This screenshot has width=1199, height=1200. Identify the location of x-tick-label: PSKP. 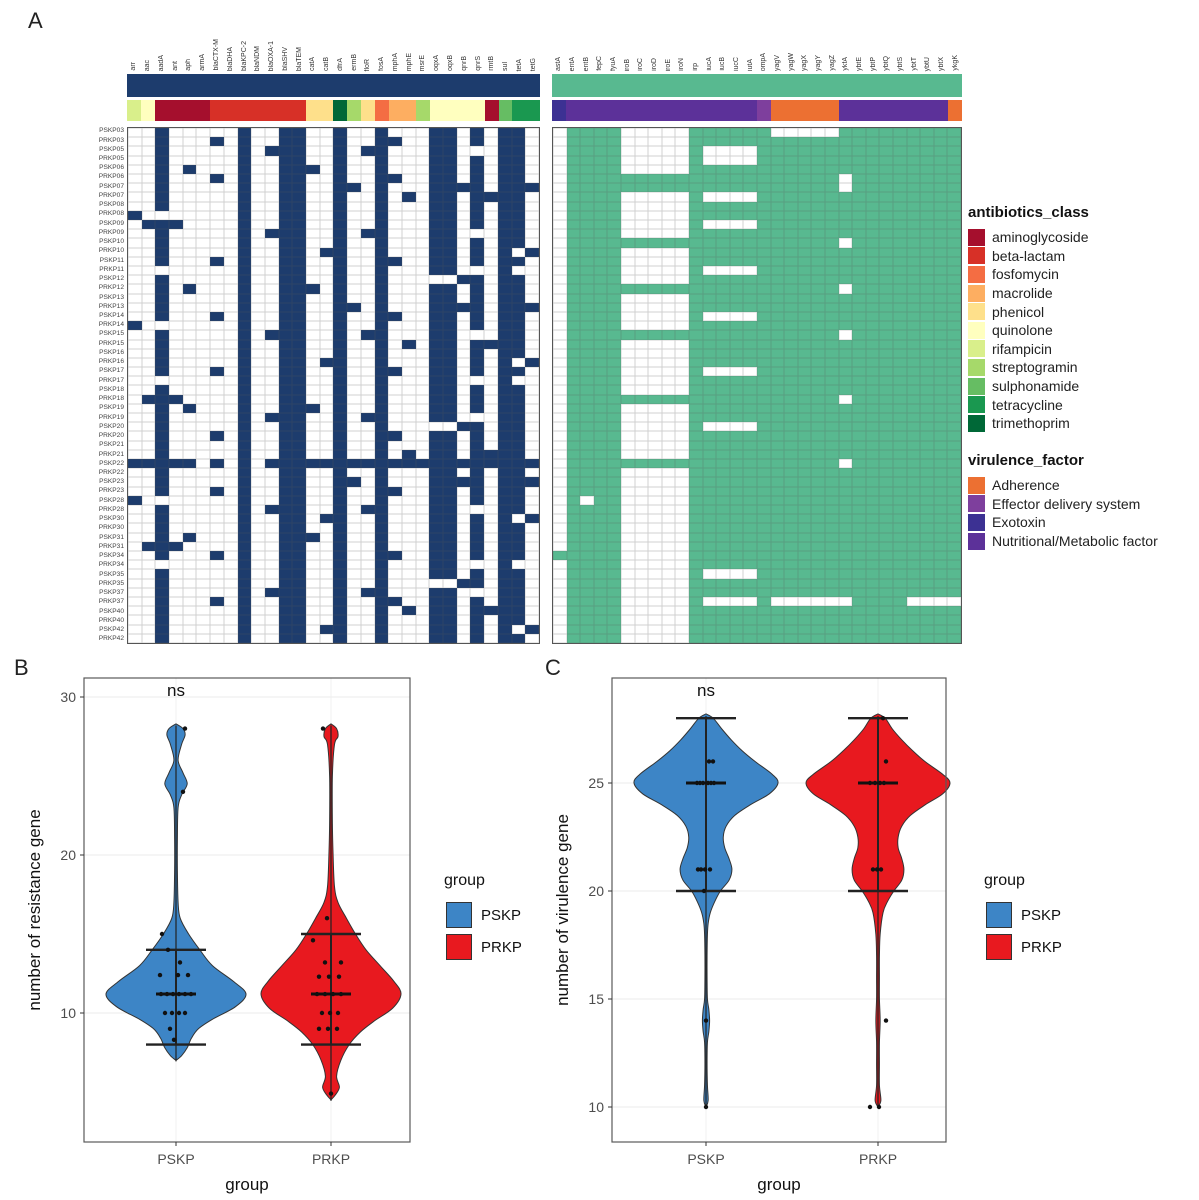
(175, 1159).